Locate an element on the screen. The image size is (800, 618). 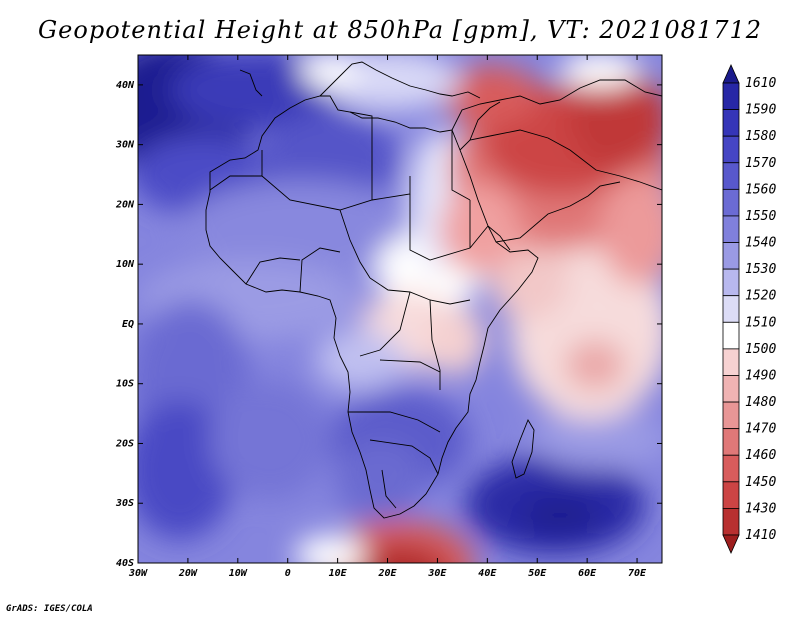
lat-tick-label: 40N is located at coordinates (125, 85).